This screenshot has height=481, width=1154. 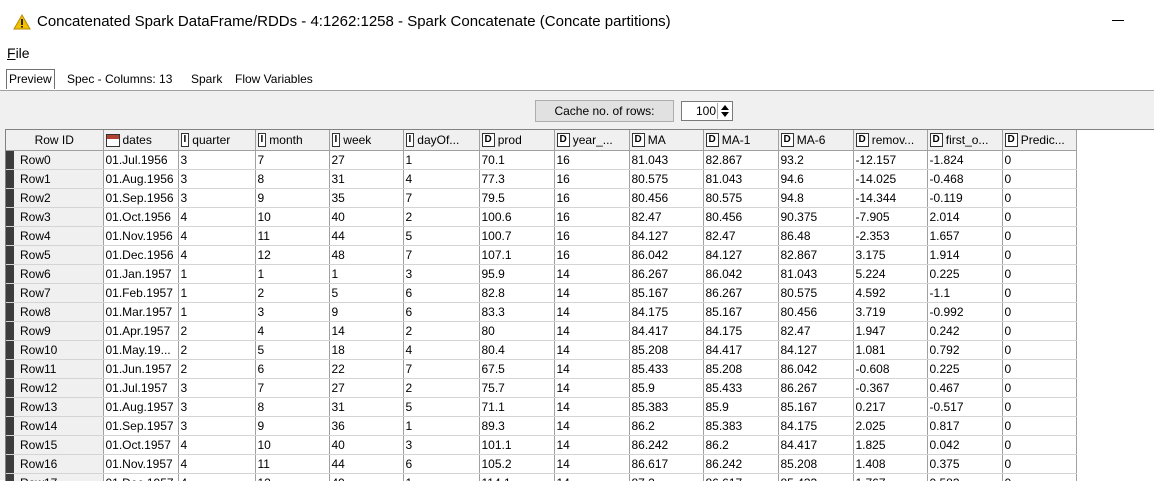 What do you see at coordinates (366, 216) in the screenshot?
I see `table-cell: 40` at bounding box center [366, 216].